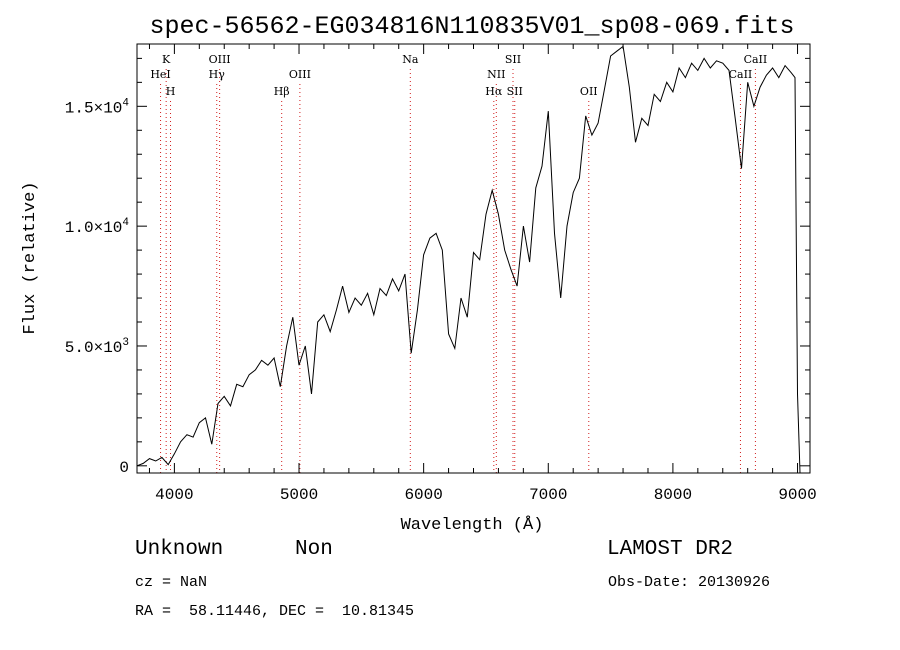  What do you see at coordinates (166, 59) in the screenshot?
I see `line-label-k: K` at bounding box center [166, 59].